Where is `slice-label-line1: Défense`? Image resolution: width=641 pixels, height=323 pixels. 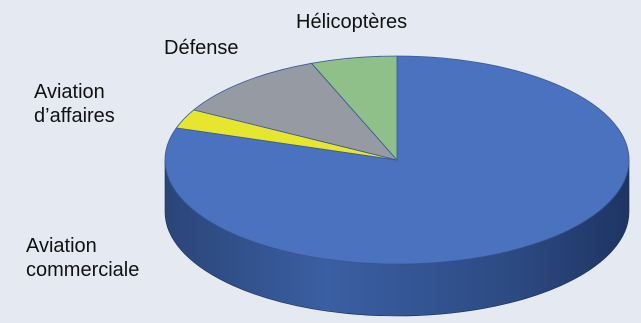 slice-label-line1: Défense is located at coordinates (201, 48).